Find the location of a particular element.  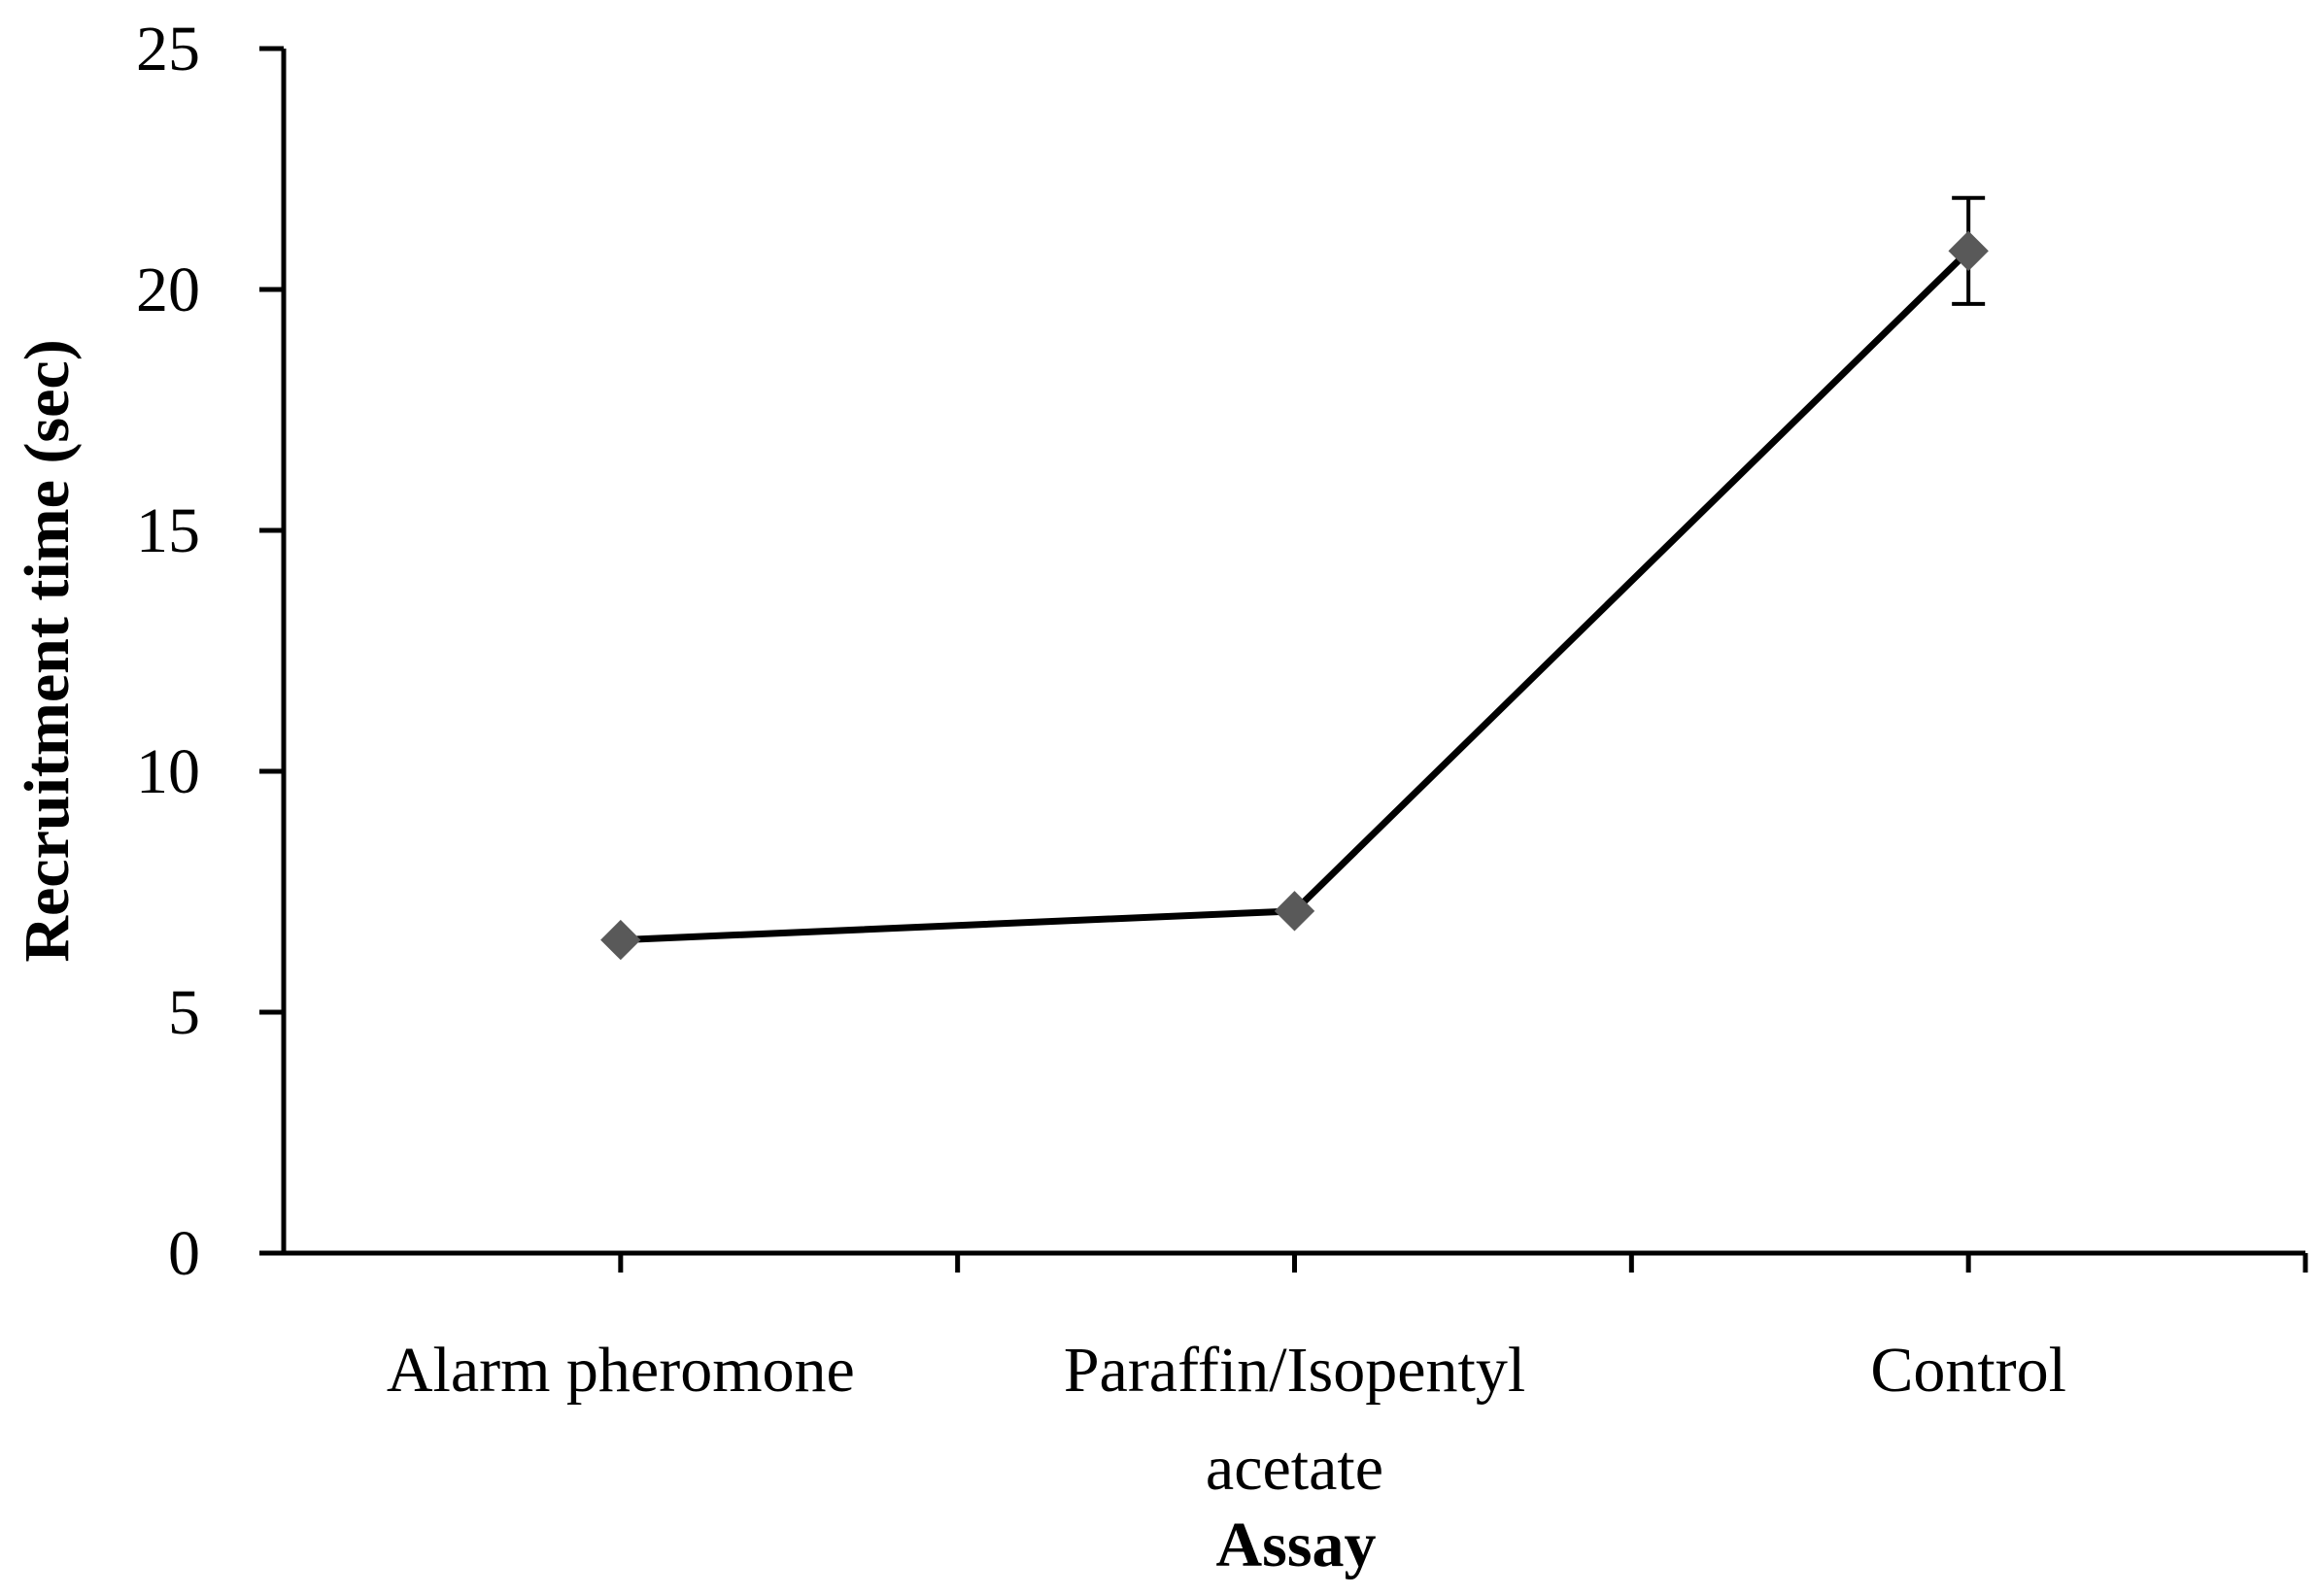

x-tick-label: Alarm pheromone is located at coordinates (621, 1370).